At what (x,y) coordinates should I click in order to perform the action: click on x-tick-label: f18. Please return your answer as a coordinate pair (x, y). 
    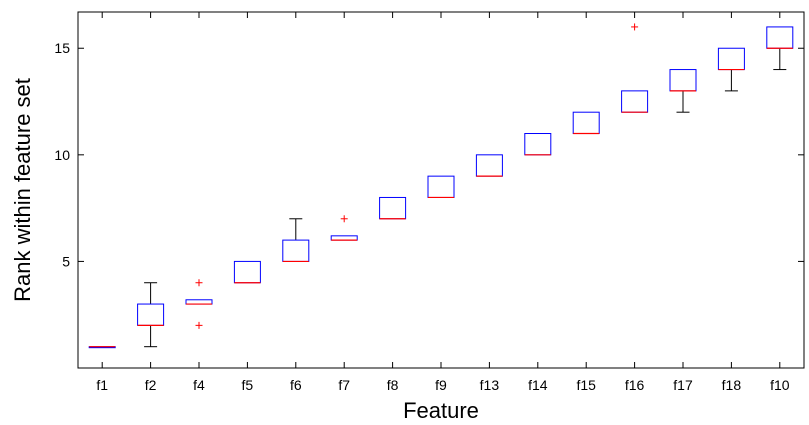
    Looking at the image, I should click on (732, 385).